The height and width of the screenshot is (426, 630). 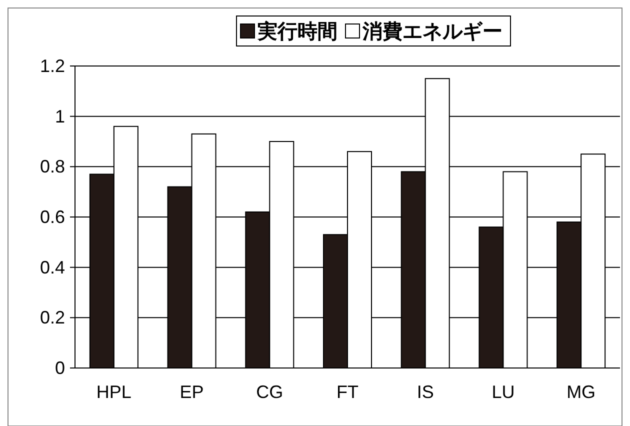 What do you see at coordinates (59, 368) in the screenshot?
I see `y-tick-label: 0` at bounding box center [59, 368].